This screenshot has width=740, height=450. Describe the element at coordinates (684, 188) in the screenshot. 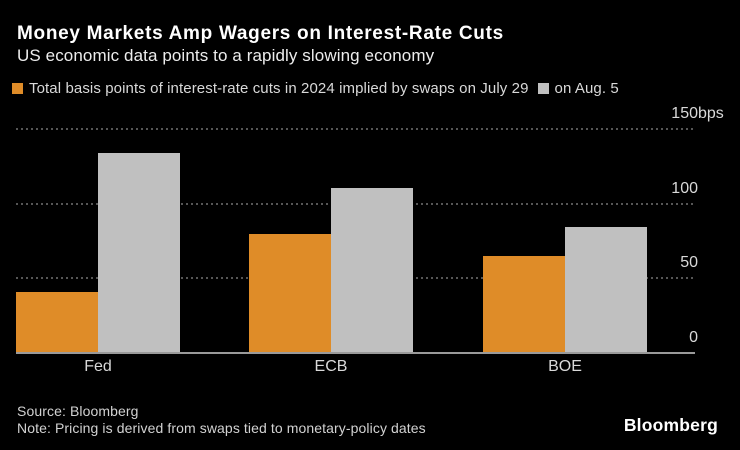

I see `y-axis-tick-100: 100` at that location.